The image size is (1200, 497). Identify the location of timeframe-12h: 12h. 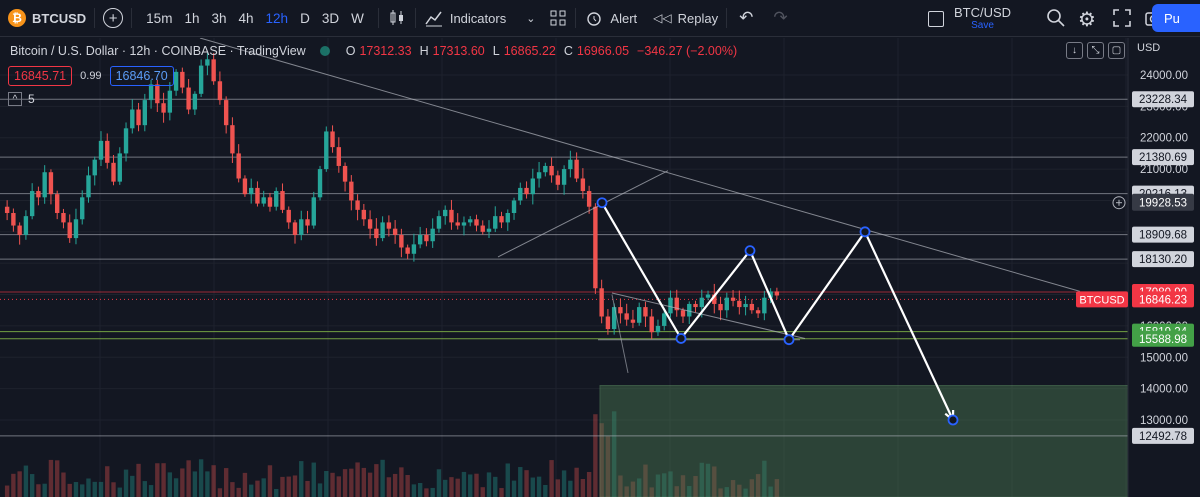
(277, 18).